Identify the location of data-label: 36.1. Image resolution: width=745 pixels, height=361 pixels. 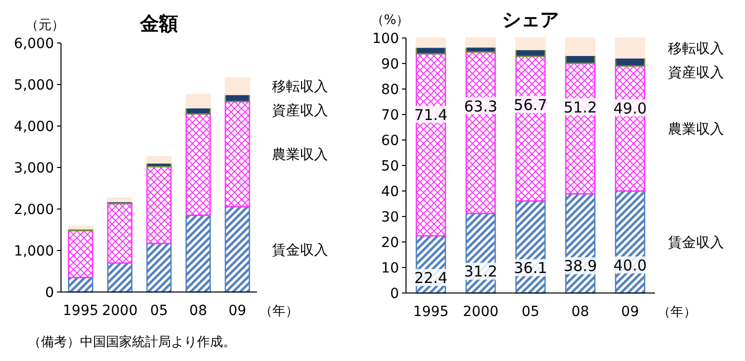
(531, 268).